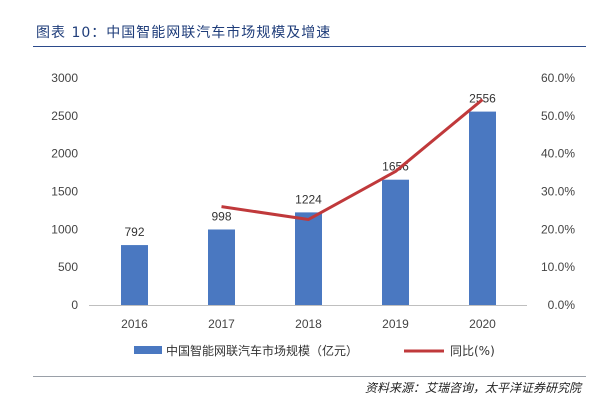  What do you see at coordinates (558, 229) in the screenshot?
I see `y2-tick-label: 20.0%` at bounding box center [558, 229].